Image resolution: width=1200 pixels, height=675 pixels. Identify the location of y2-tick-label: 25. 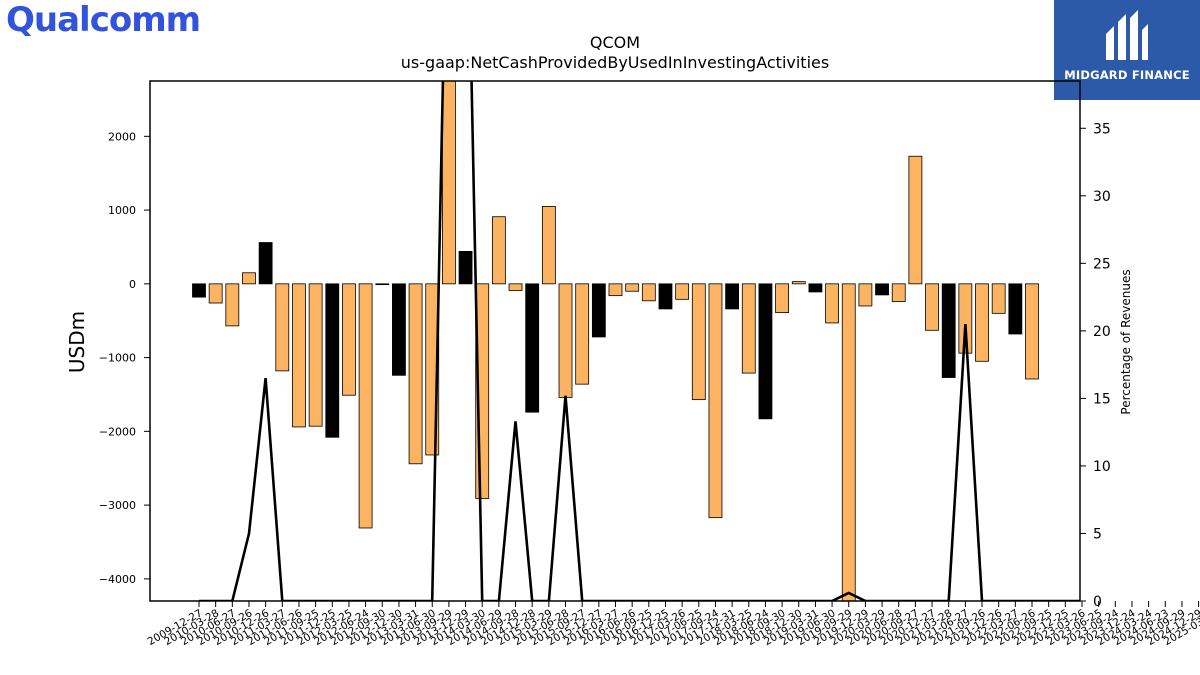
(1102, 264).